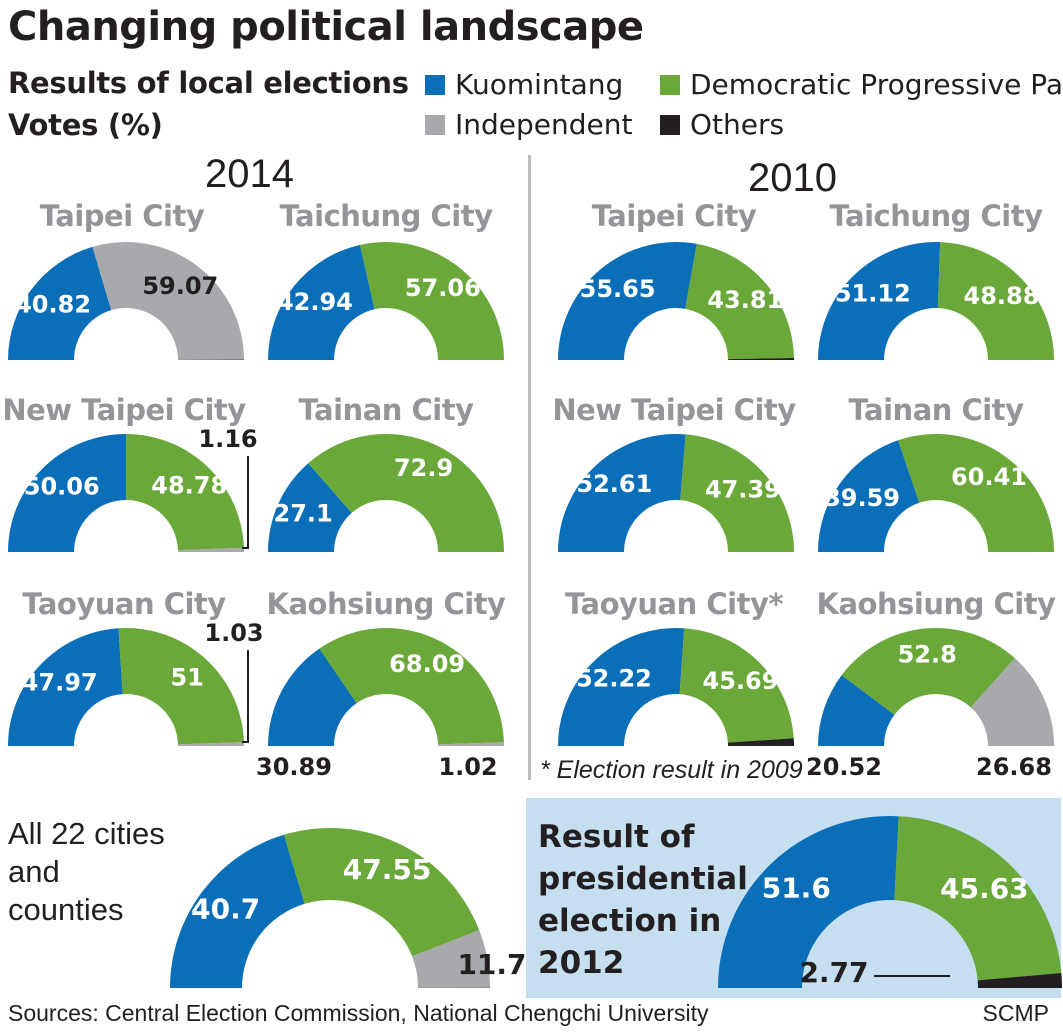  I want to click on slice-value-label: 42.94, so click(315, 302).